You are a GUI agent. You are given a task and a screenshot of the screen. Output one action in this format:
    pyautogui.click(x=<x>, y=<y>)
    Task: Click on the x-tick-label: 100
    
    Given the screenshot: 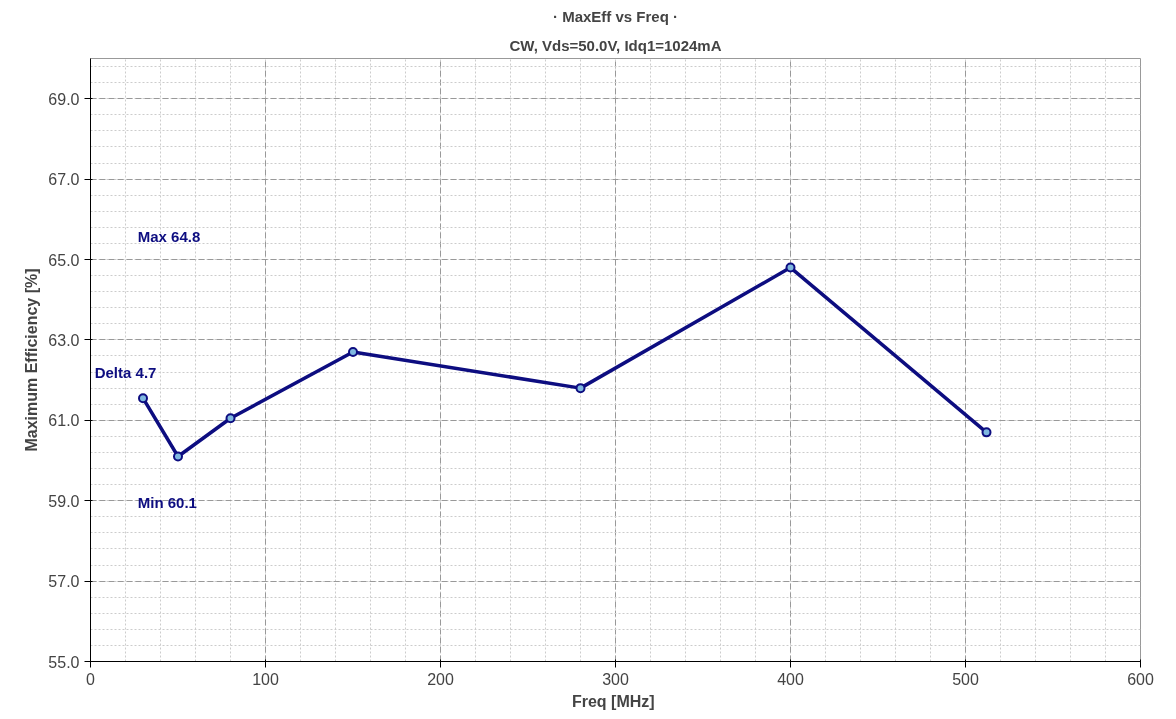 What is the action you would take?
    pyautogui.click(x=265, y=679)
    